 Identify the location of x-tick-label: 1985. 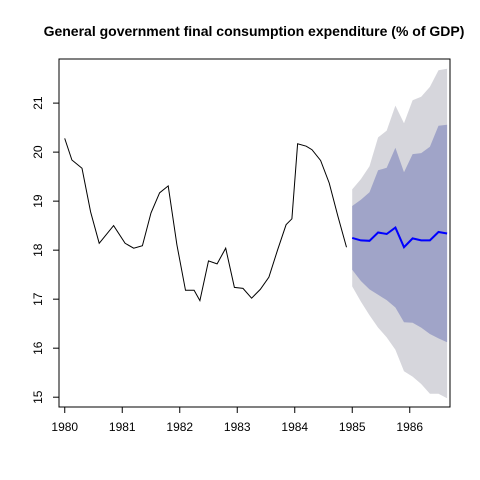
(352, 427).